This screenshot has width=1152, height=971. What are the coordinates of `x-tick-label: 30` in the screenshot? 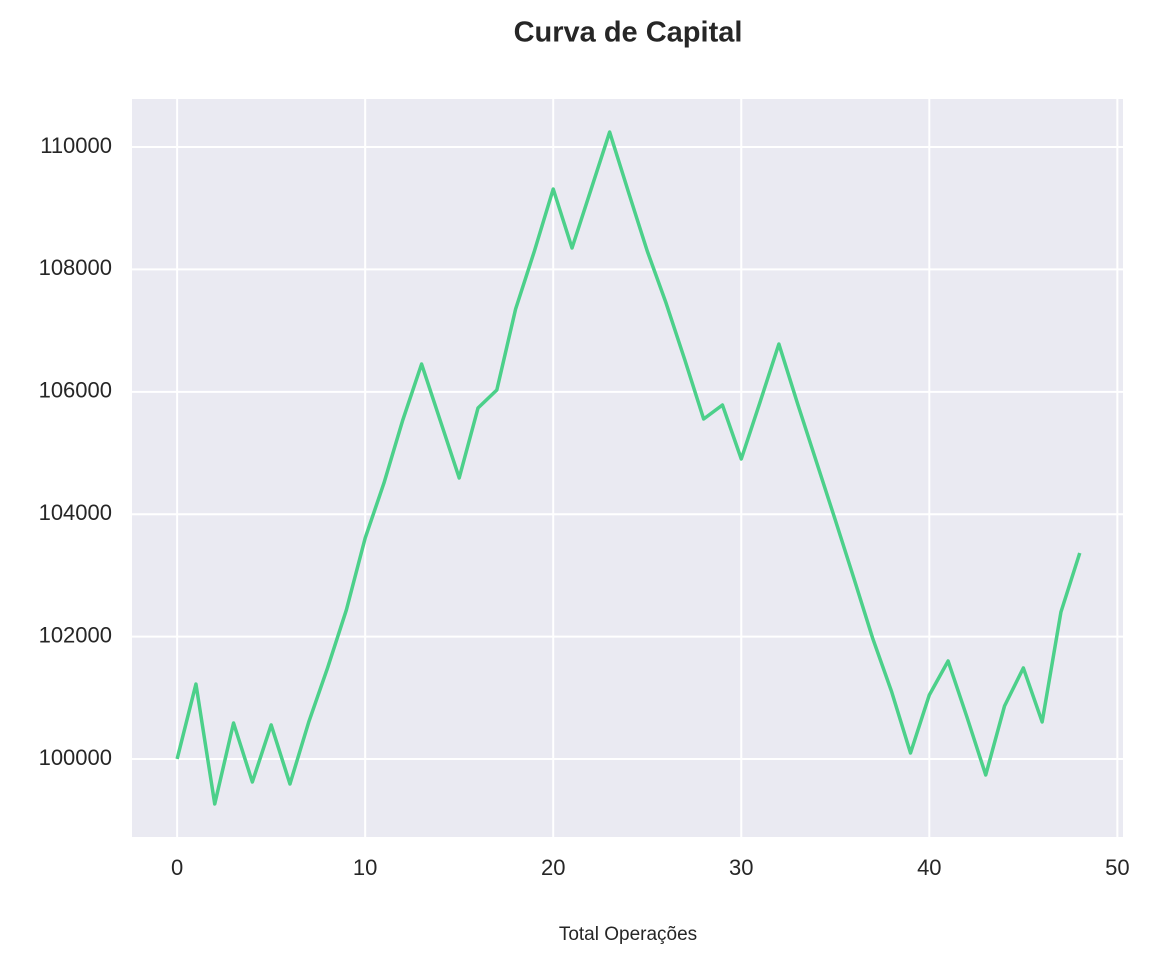 It's located at (741, 867).